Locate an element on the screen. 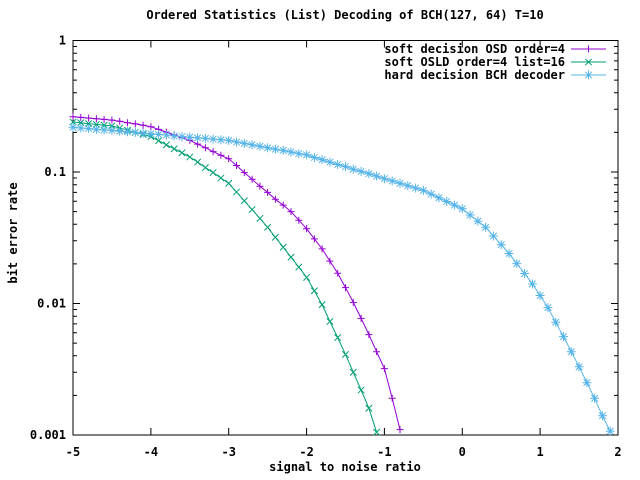 The height and width of the screenshot is (480, 640). x-tick-label: 1 is located at coordinates (539, 452).